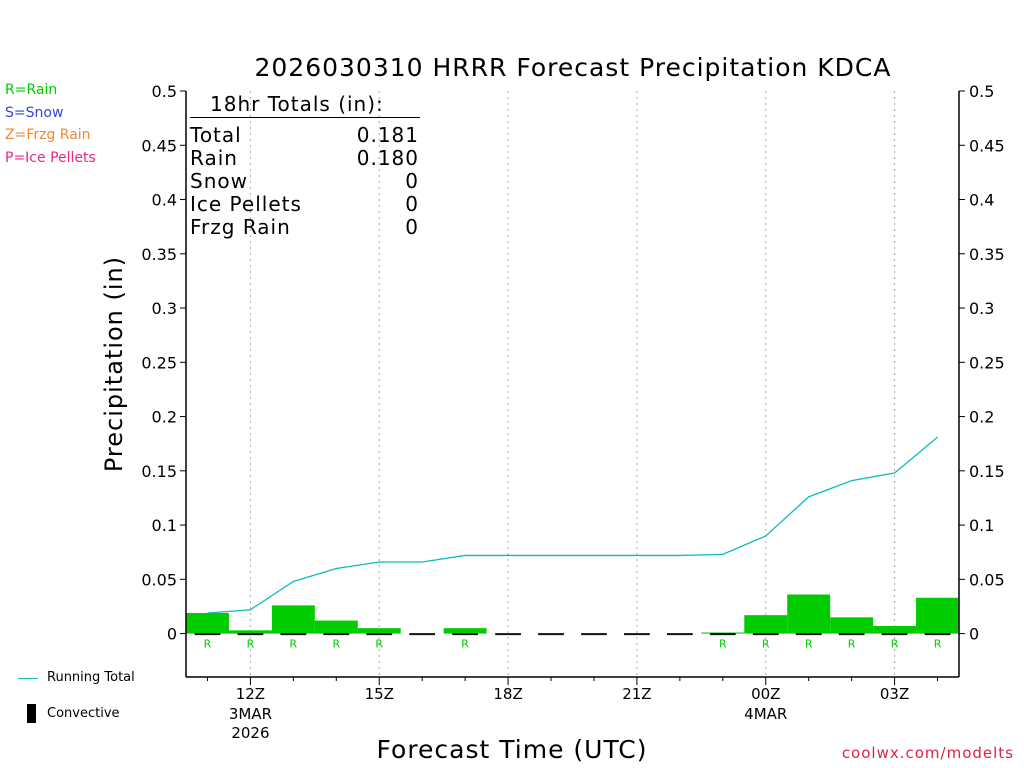 Image resolution: width=1024 pixels, height=768 pixels. What do you see at coordinates (164, 200) in the screenshot?
I see `y-tick-label-left: 0.4` at bounding box center [164, 200].